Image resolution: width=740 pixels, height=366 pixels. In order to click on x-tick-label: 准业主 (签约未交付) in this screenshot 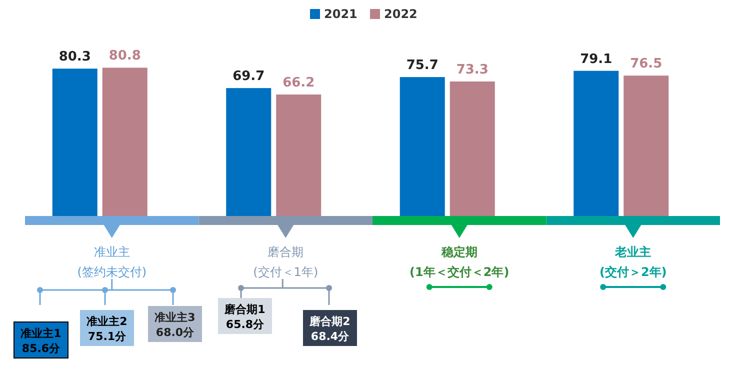, I will do `click(112, 262)`.